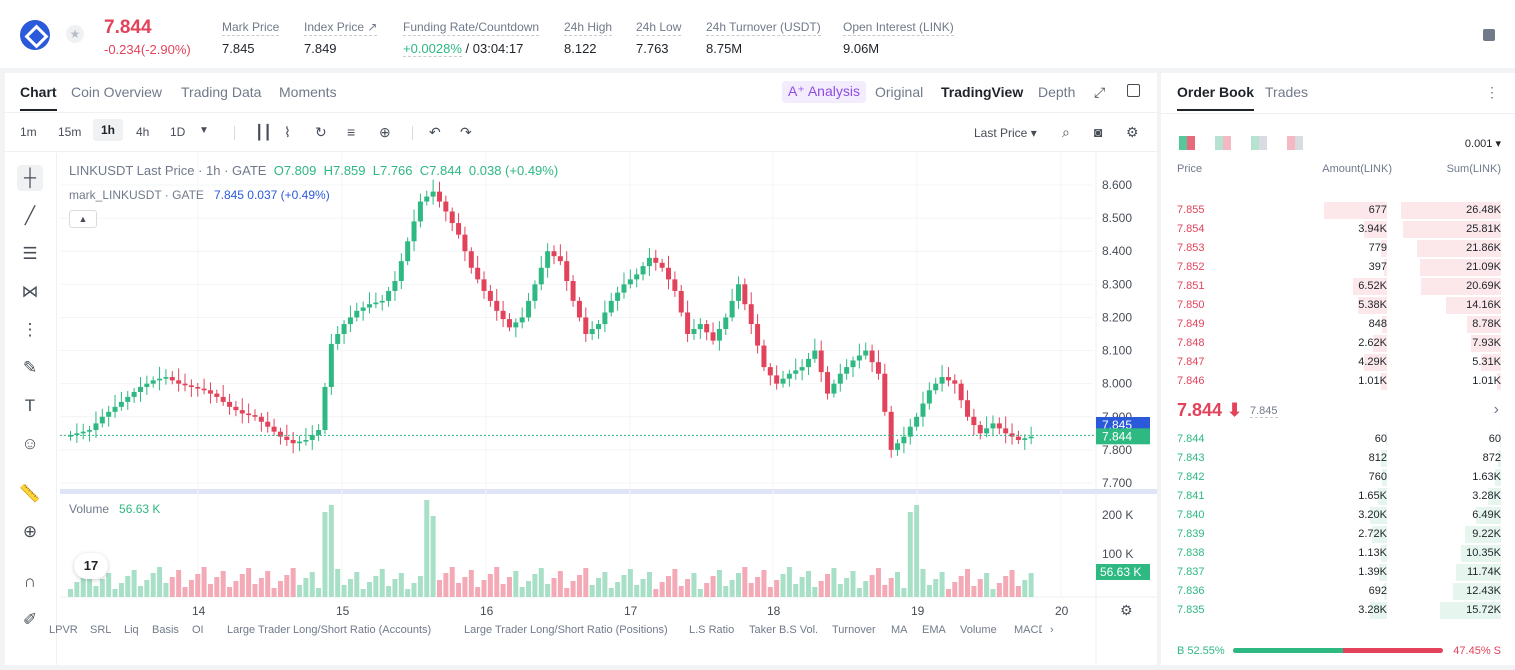 The height and width of the screenshot is (670, 1515). Describe the element at coordinates (1126, 611) in the screenshot. I see `axis-settings-icon: ⚙` at that location.